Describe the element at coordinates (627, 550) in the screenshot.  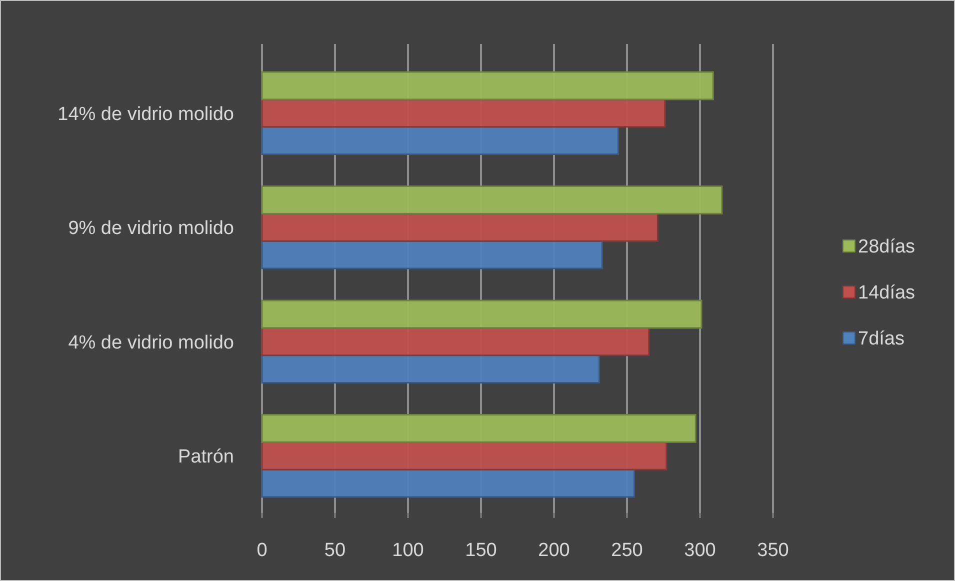
I see `x-tick-label: 250` at that location.